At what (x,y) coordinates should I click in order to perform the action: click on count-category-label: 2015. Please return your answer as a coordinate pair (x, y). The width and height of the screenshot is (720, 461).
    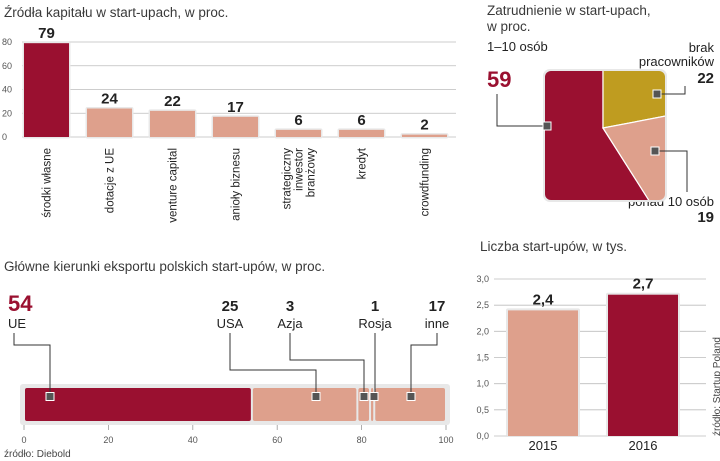
    Looking at the image, I should click on (543, 445).